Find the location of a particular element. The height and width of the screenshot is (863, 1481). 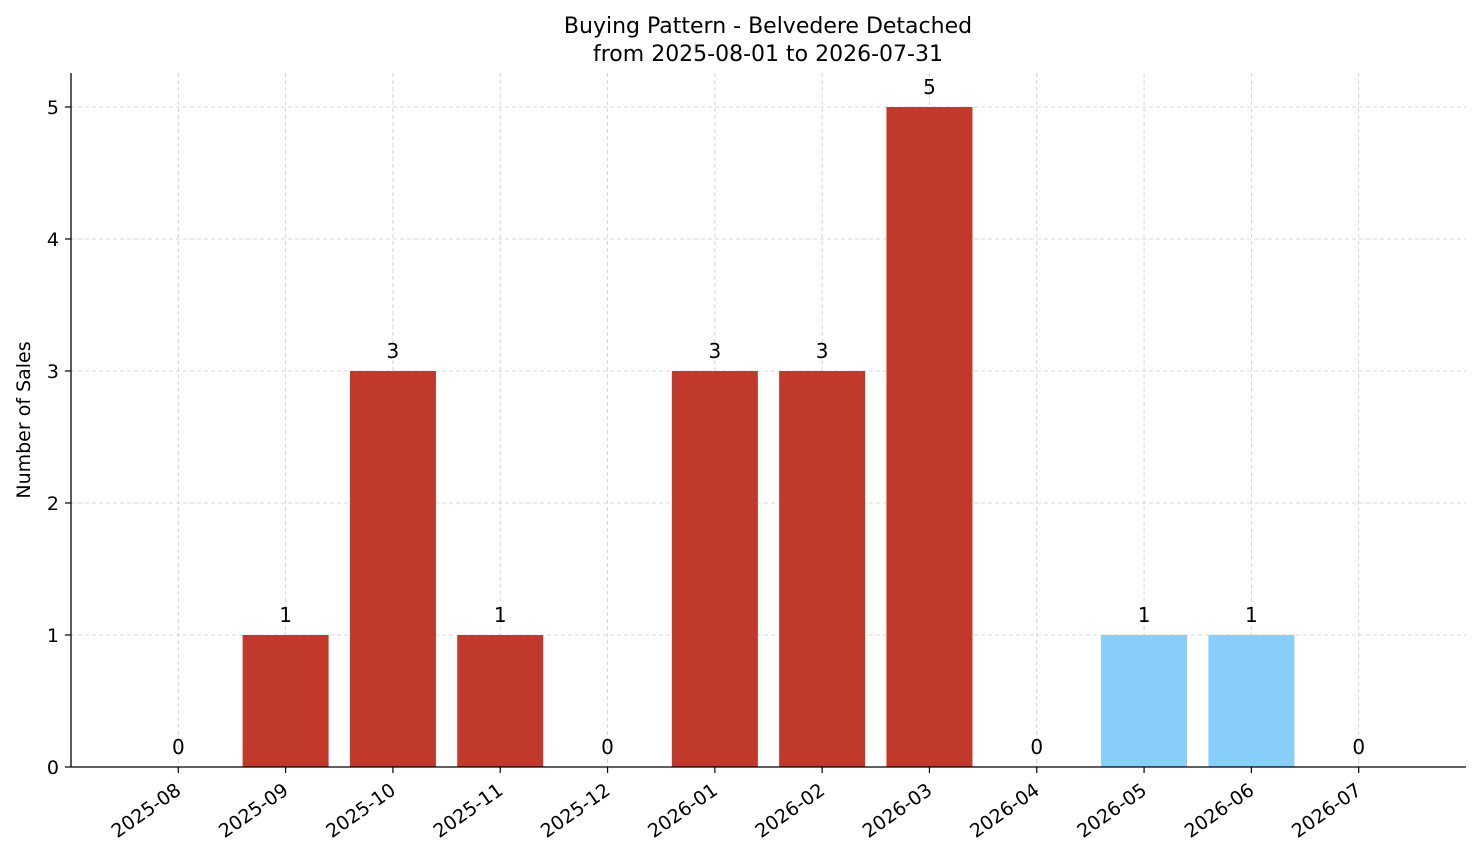

y-tick-label: 3 is located at coordinates (53, 372).